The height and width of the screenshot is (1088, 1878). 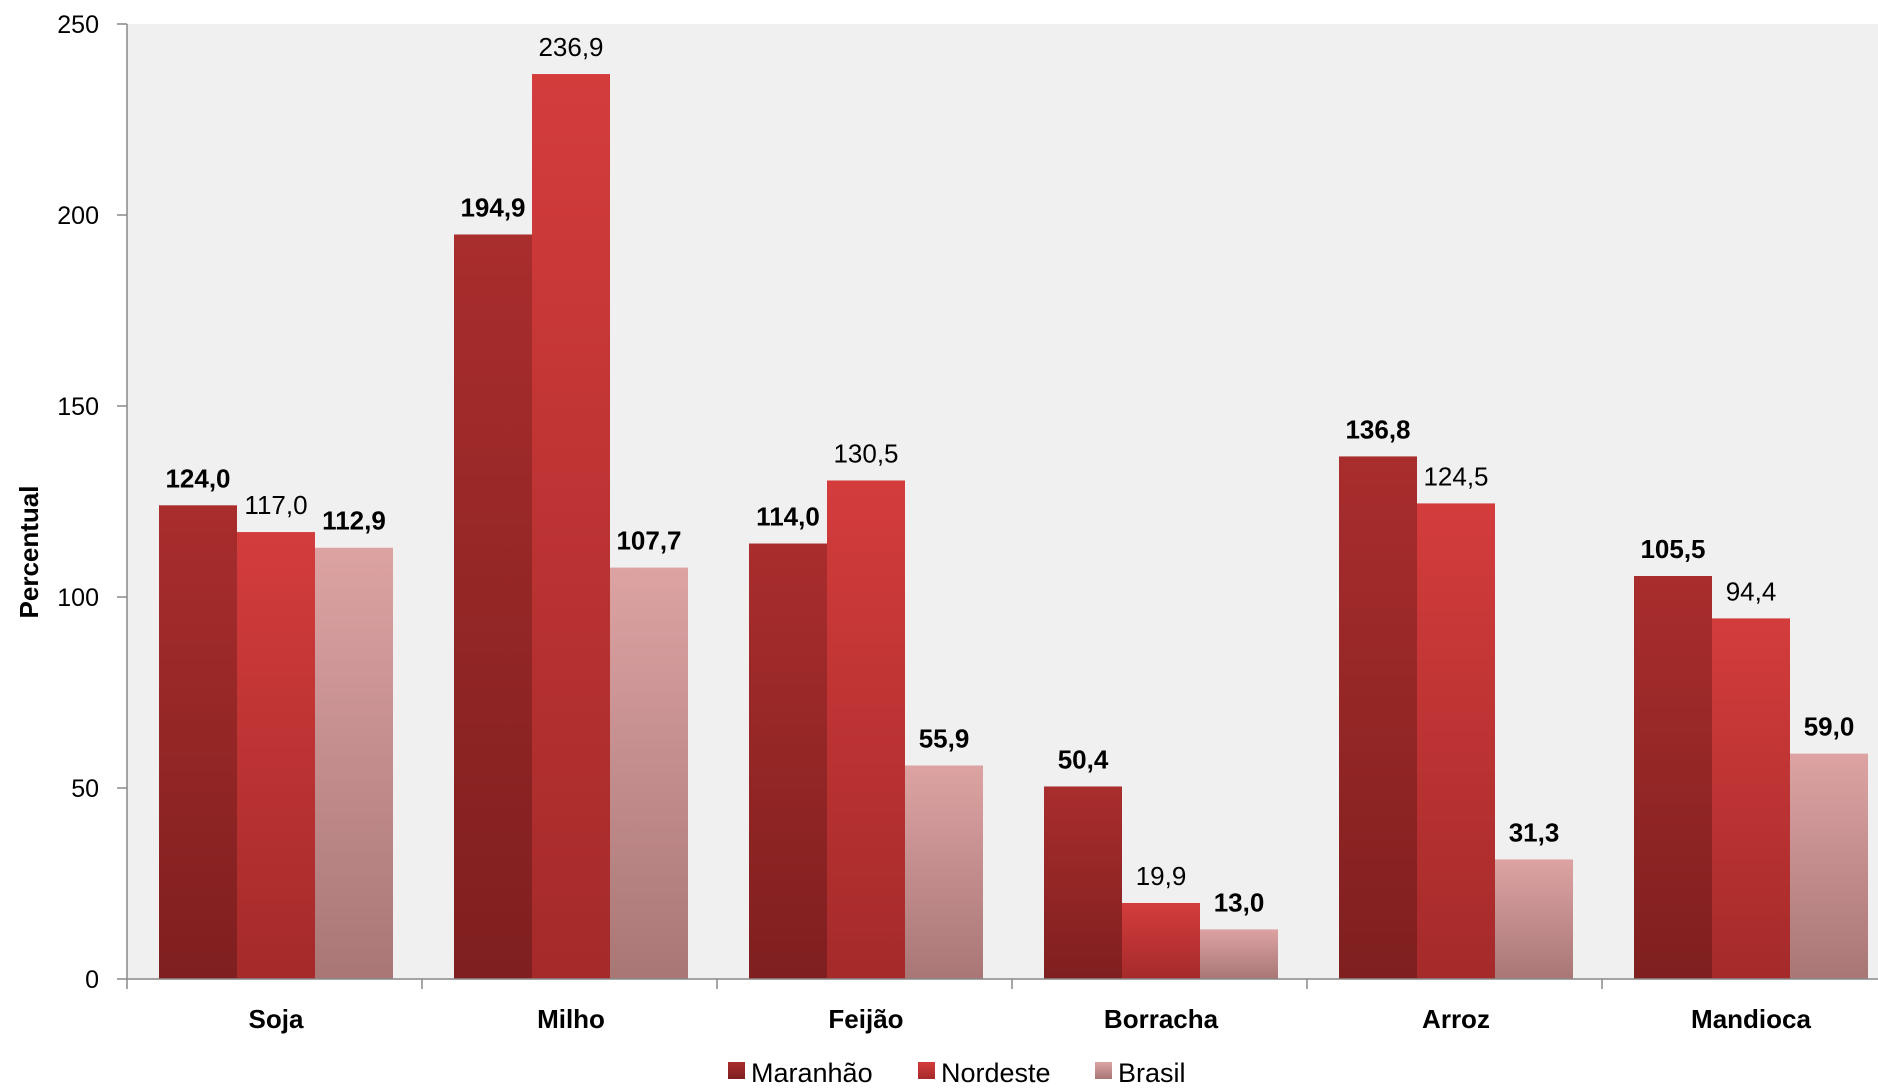 I want to click on data-label: 117,0, so click(x=275, y=505).